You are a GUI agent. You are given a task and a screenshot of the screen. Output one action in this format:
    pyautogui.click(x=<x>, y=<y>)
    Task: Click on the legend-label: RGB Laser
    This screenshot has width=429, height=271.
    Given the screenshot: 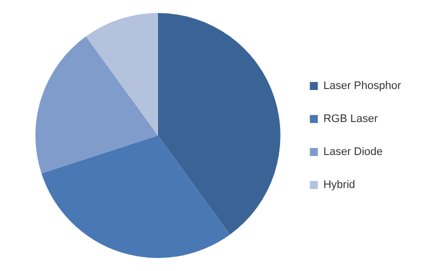 What is the action you would take?
    pyautogui.click(x=350, y=119)
    